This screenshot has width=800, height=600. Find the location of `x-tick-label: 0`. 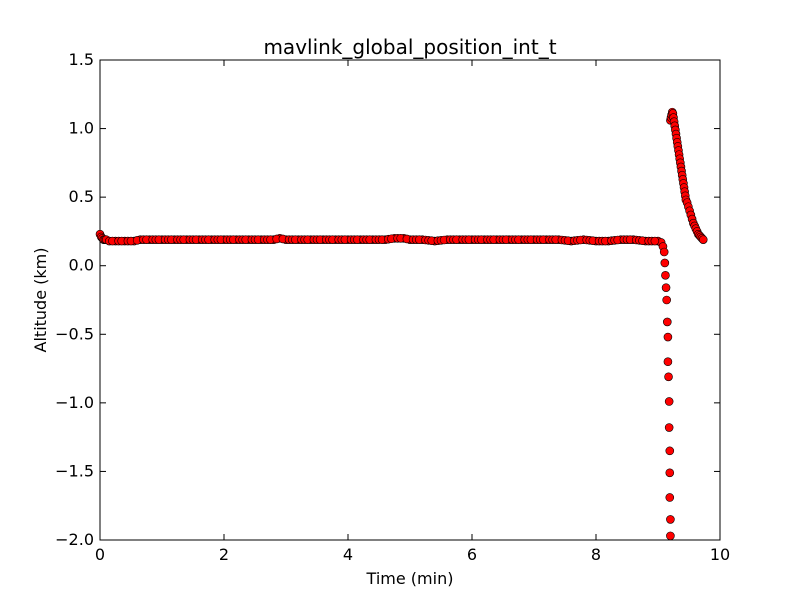

x-tick-label: 0 is located at coordinates (100, 554).